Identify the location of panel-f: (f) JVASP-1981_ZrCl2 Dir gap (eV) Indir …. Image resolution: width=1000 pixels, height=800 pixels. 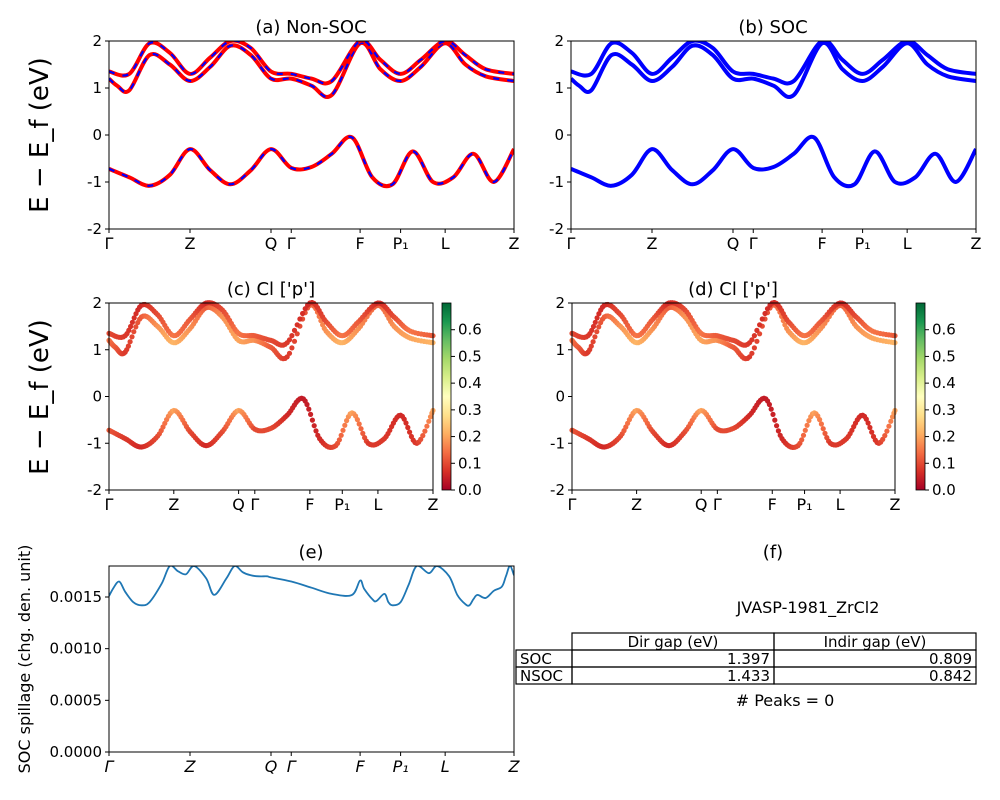
(746, 626).